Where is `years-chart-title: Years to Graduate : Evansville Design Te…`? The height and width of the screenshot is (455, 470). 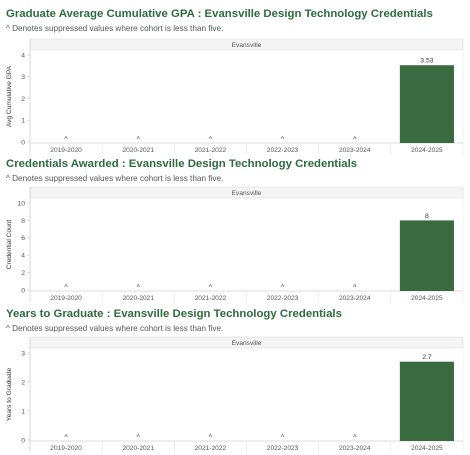 years-chart-title: Years to Graduate : Evansville Design Te… is located at coordinates (174, 314).